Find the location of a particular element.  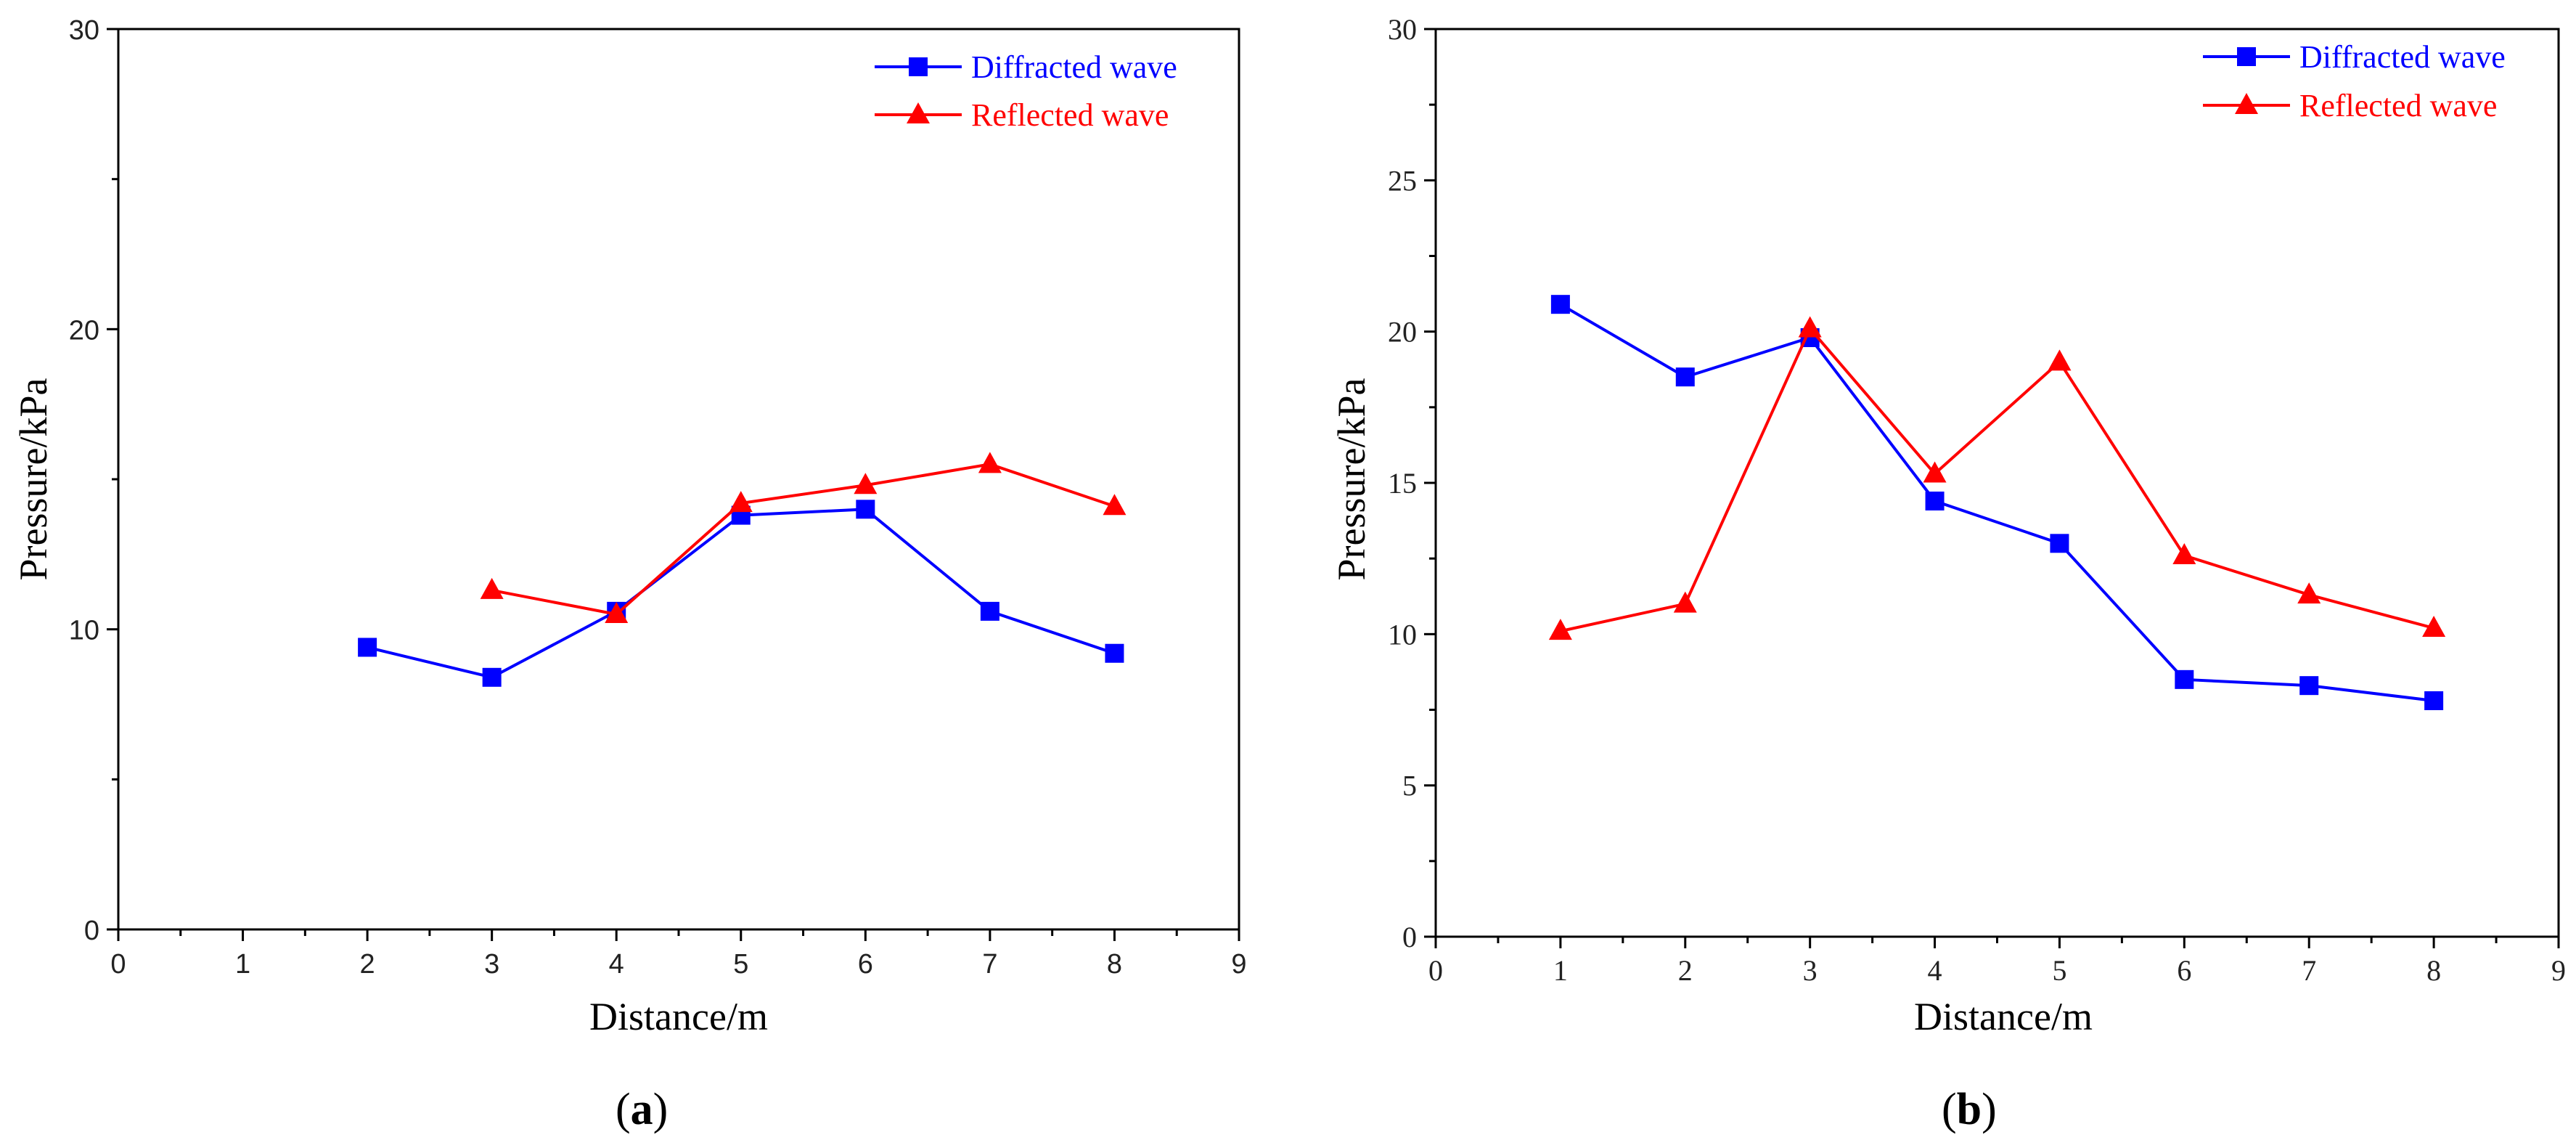

panel-caption: (a) is located at coordinates (642, 1109).